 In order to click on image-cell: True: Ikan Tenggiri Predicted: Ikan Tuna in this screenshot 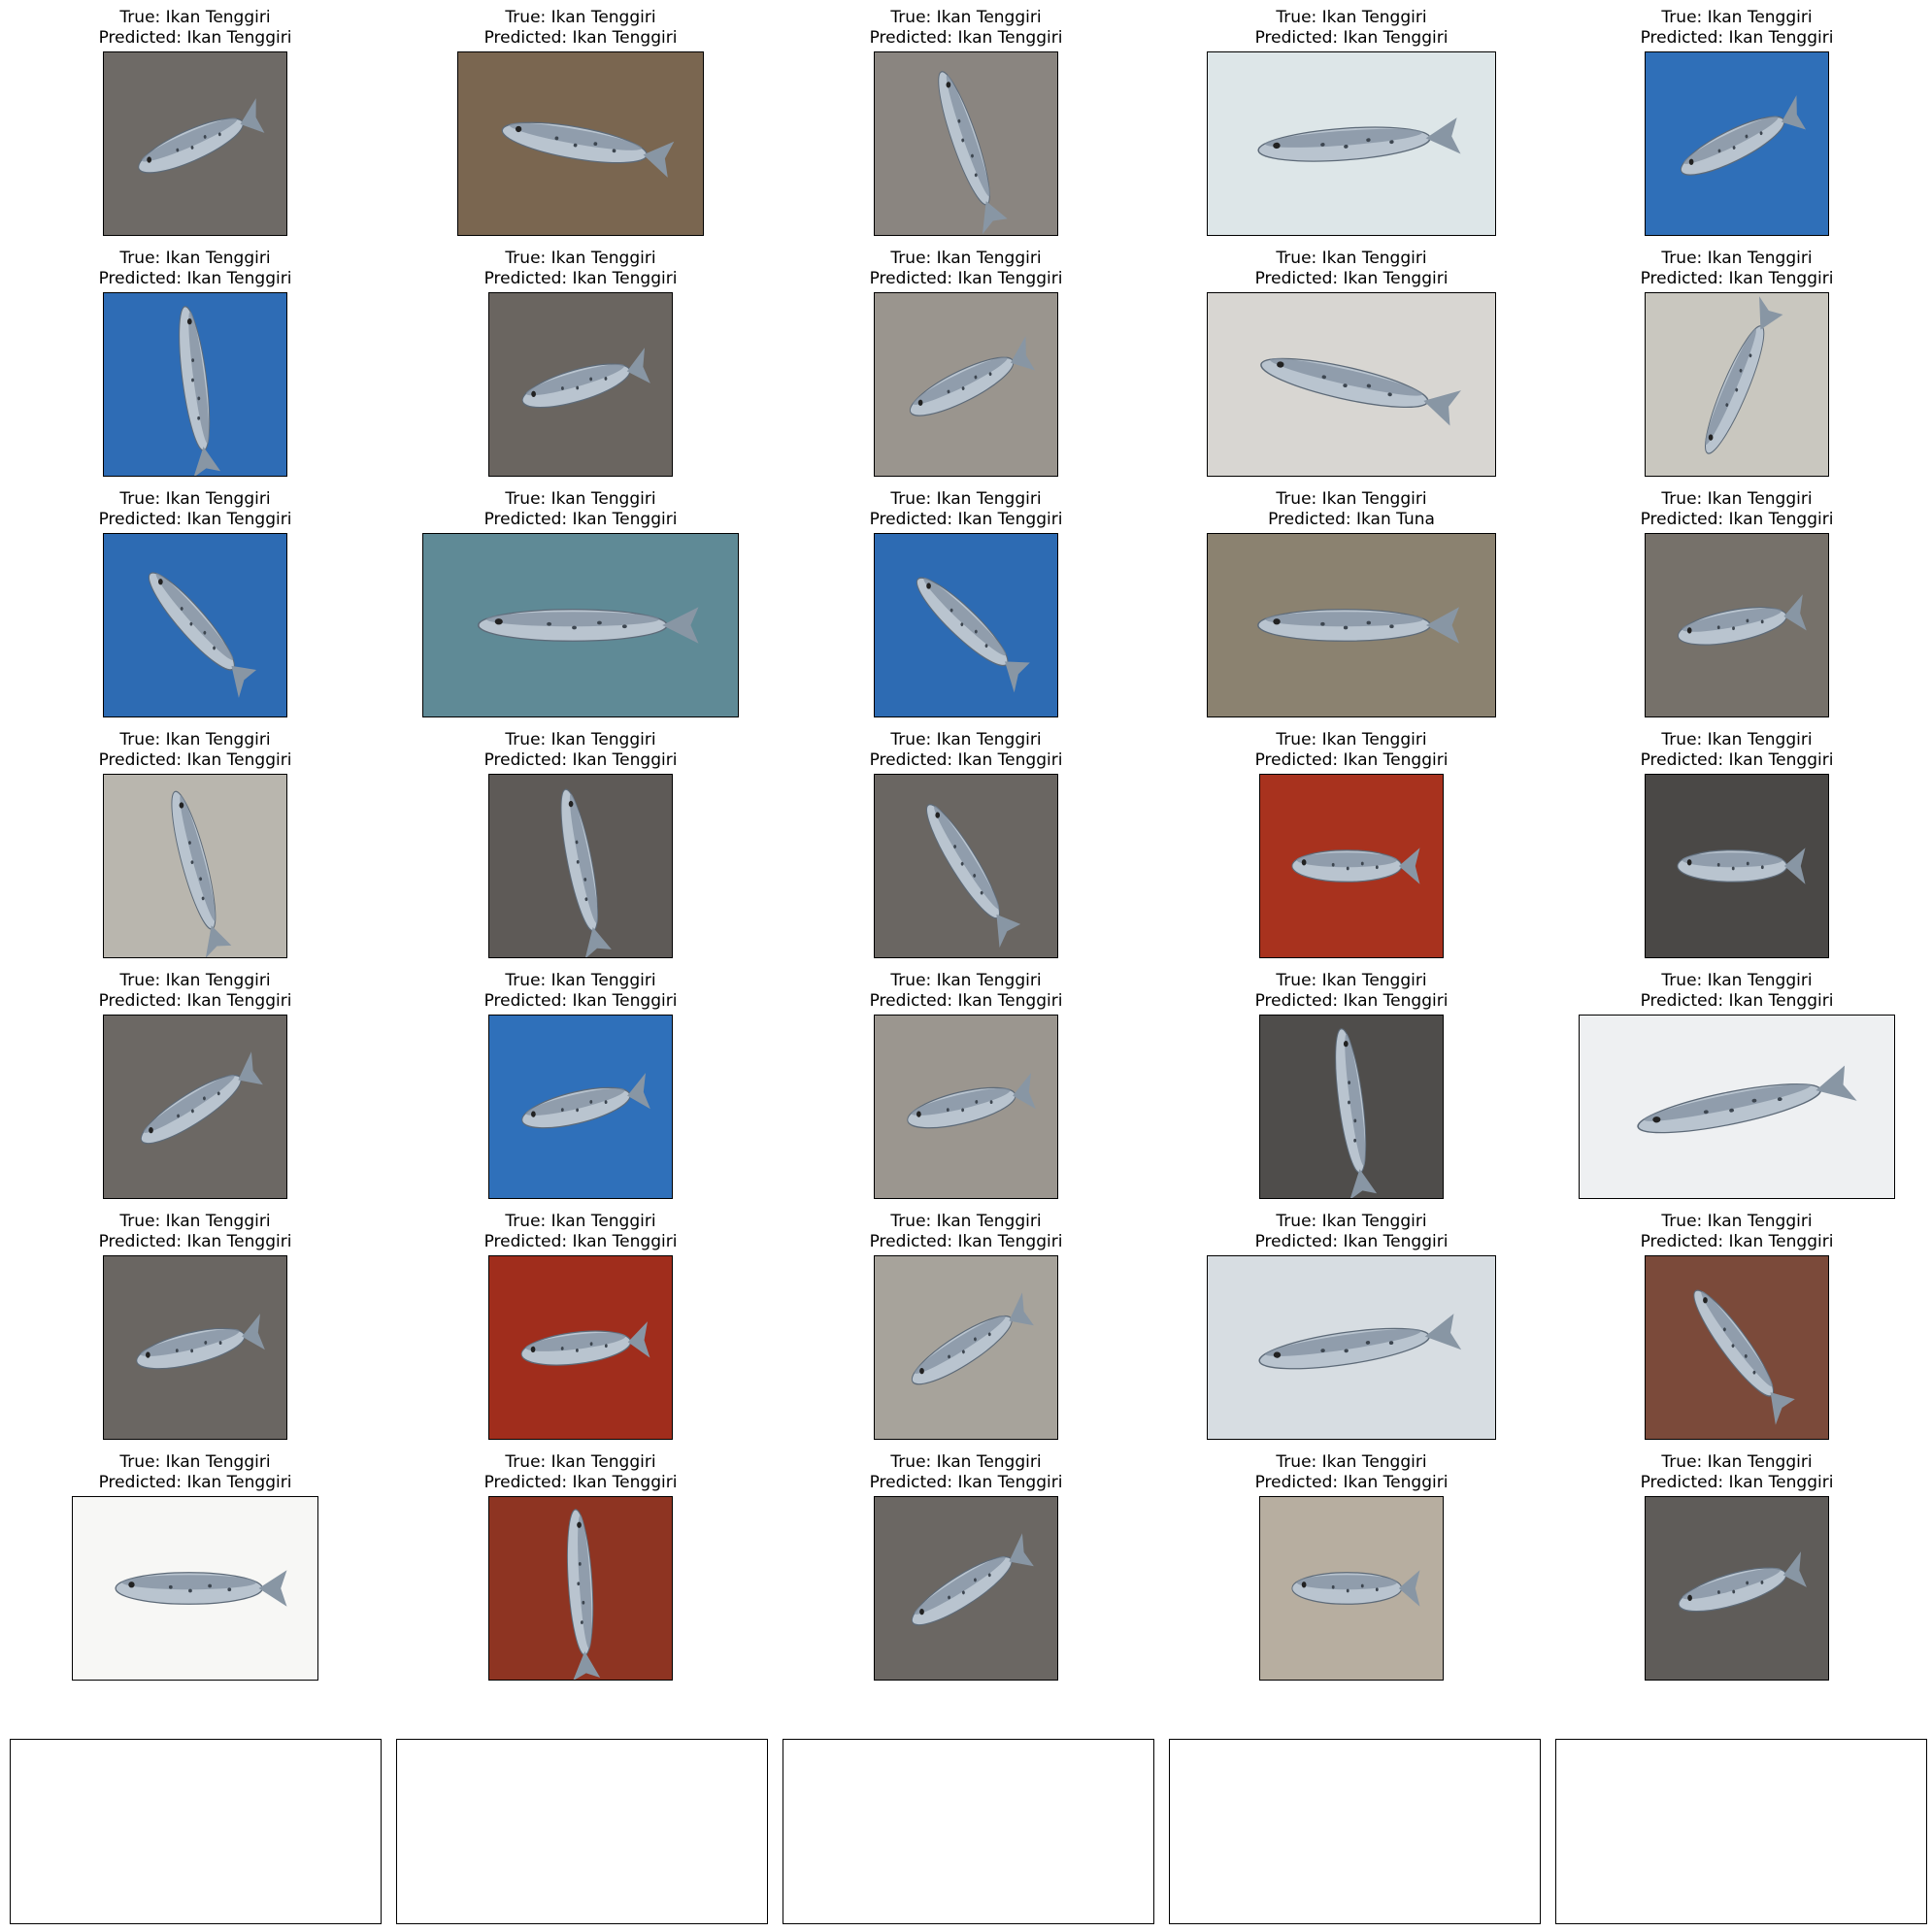, I will do `click(1352, 606)`.